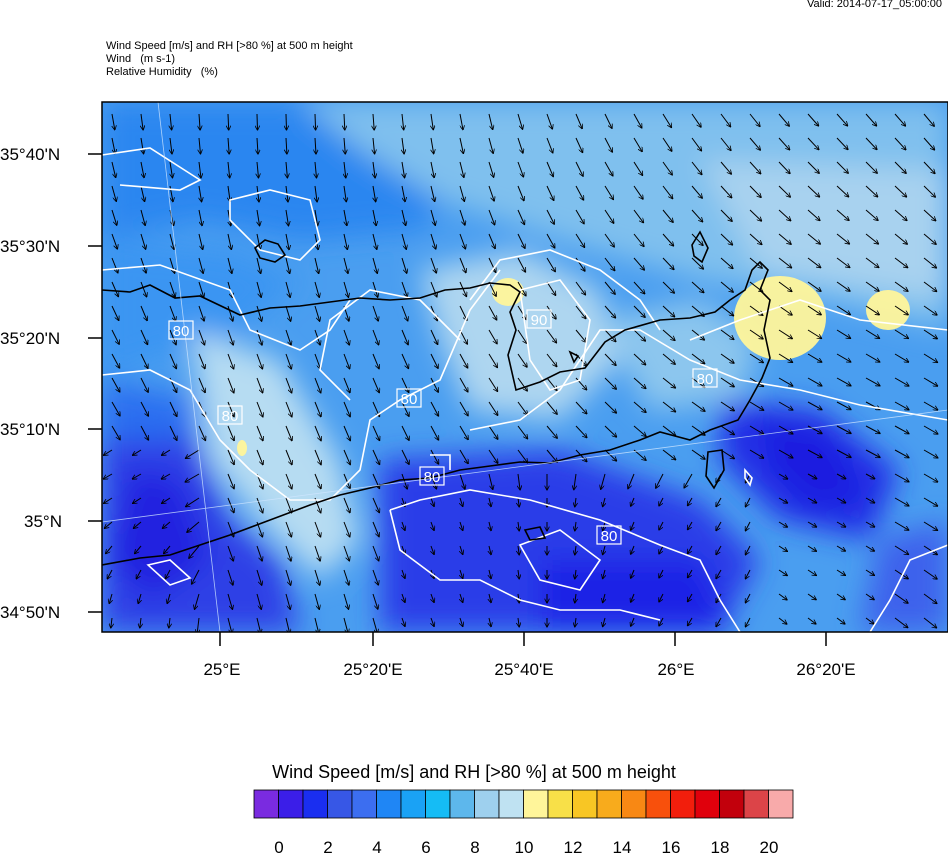 This screenshot has width=948, height=854. I want to click on colorbar, so click(523, 804).